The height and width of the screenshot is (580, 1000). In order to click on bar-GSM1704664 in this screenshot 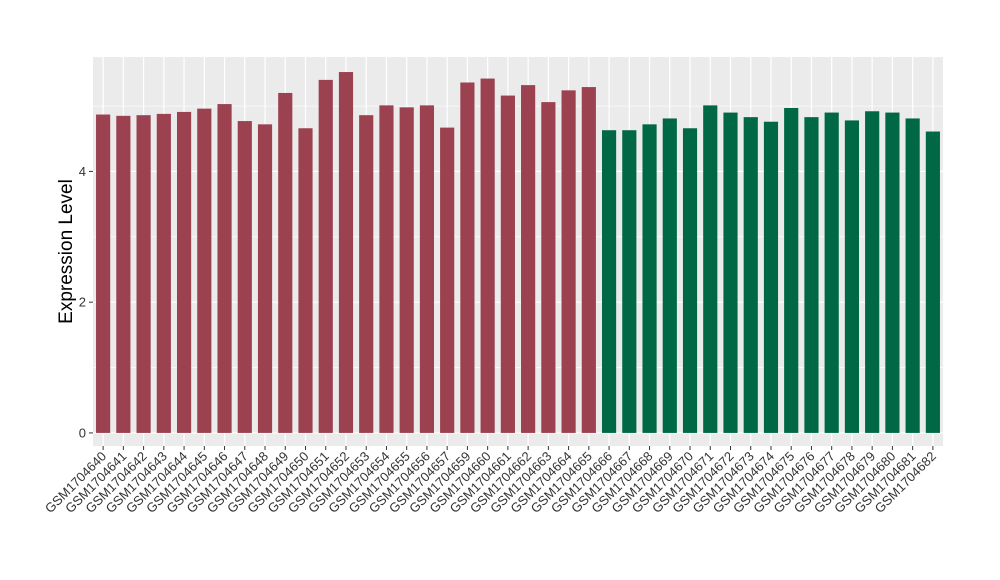, I will do `click(568, 261)`.